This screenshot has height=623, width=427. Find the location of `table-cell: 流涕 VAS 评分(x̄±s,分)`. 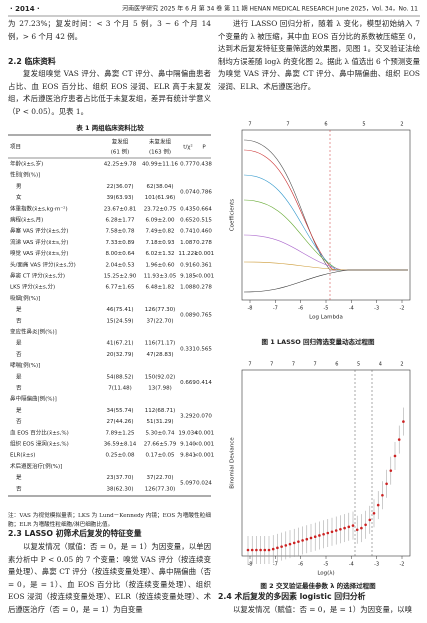

table-cell: 流涕 VAS 评分(x̄±s,分) is located at coordinates (39, 242).